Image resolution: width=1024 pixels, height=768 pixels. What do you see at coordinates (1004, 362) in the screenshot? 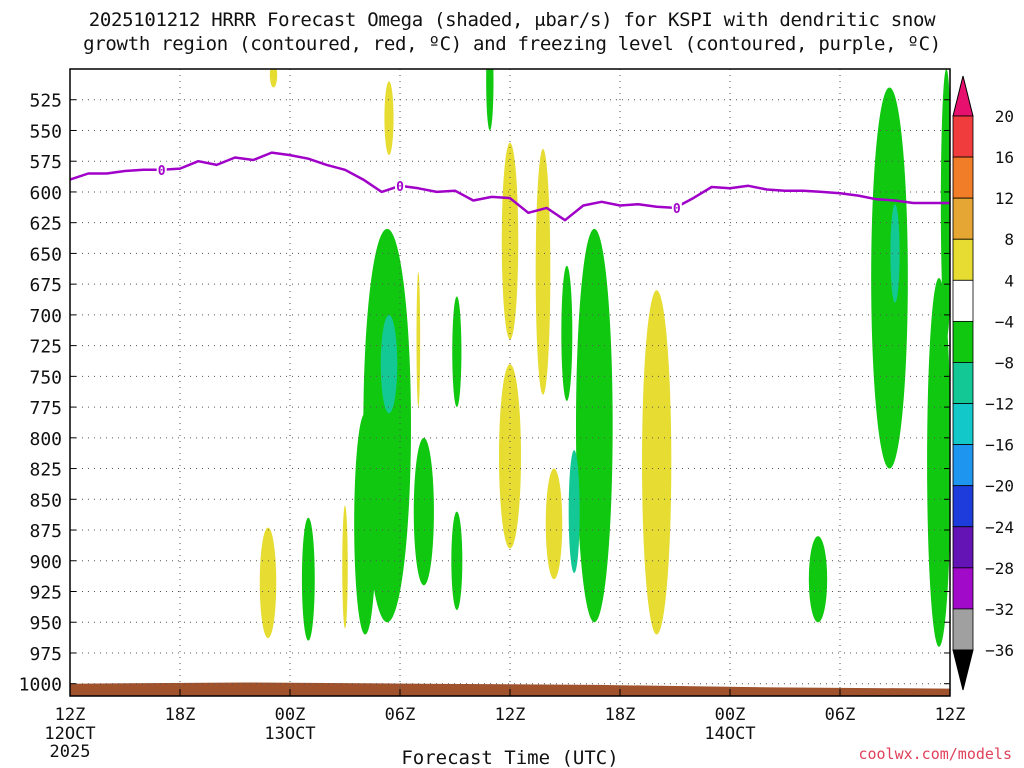
I see `colorbar-label: −8` at bounding box center [1004, 362].